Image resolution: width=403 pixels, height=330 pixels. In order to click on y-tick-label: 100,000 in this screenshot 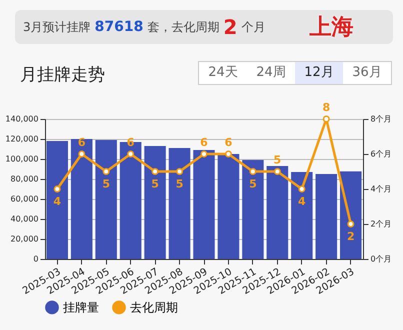, I will do `click(21, 159)`.